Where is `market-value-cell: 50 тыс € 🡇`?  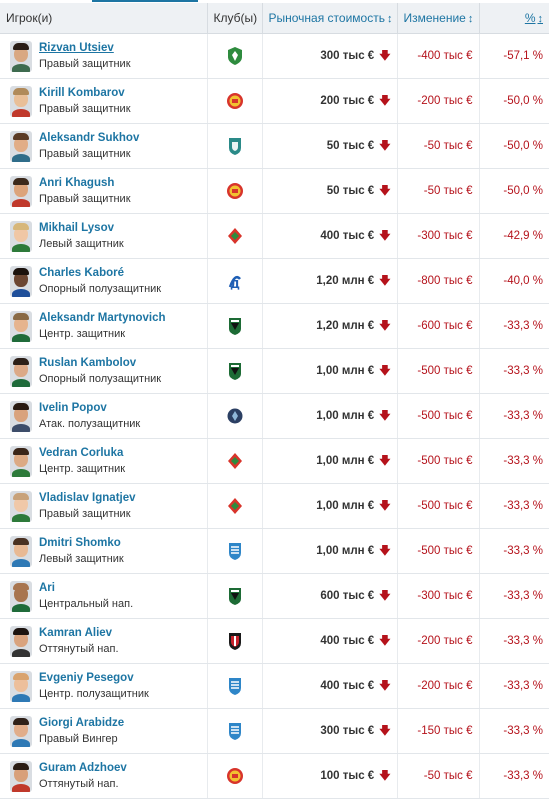
market-value-cell: 50 тыс € 🡇 is located at coordinates (330, 191).